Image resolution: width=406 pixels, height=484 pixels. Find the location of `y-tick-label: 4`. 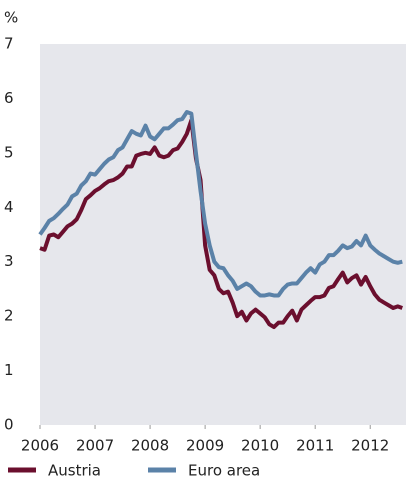

y-tick-label: 4 is located at coordinates (9, 207).